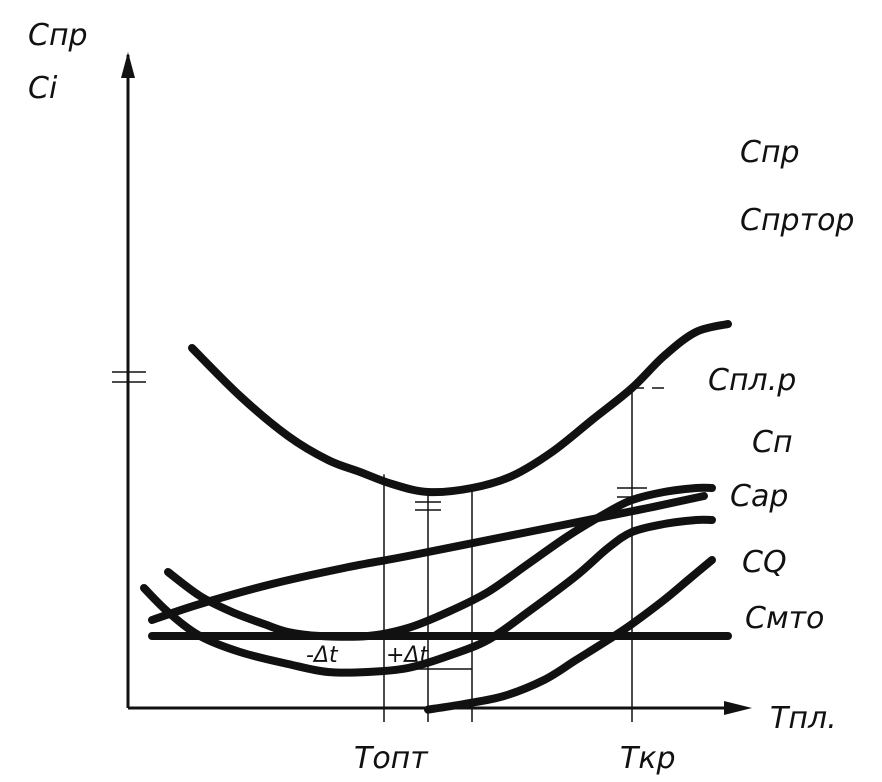 Image resolution: width=882 pixels, height=782 pixels. I want to click on series-line-cpl-r, so click(440, 562).